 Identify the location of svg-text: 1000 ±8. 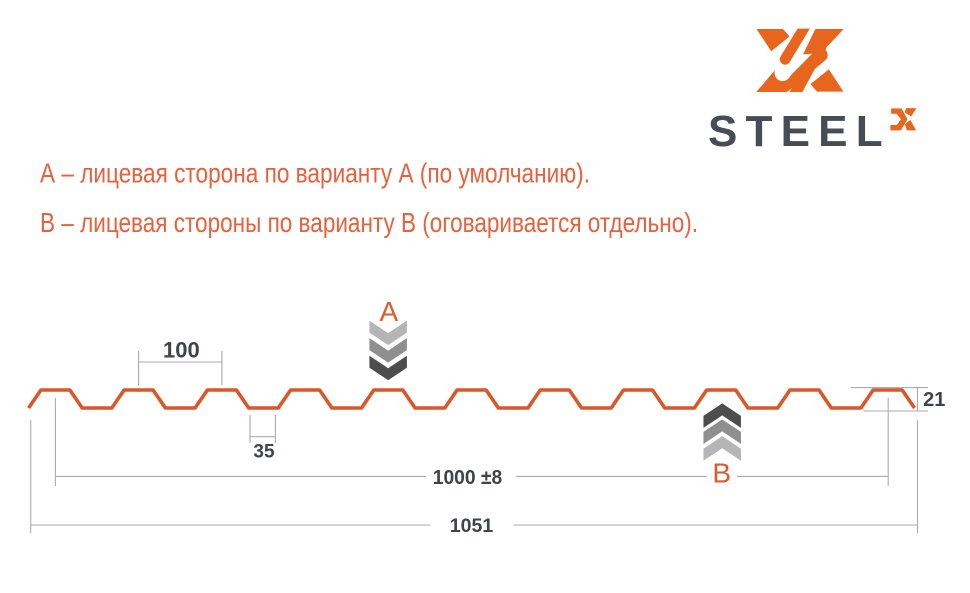
(468, 478).